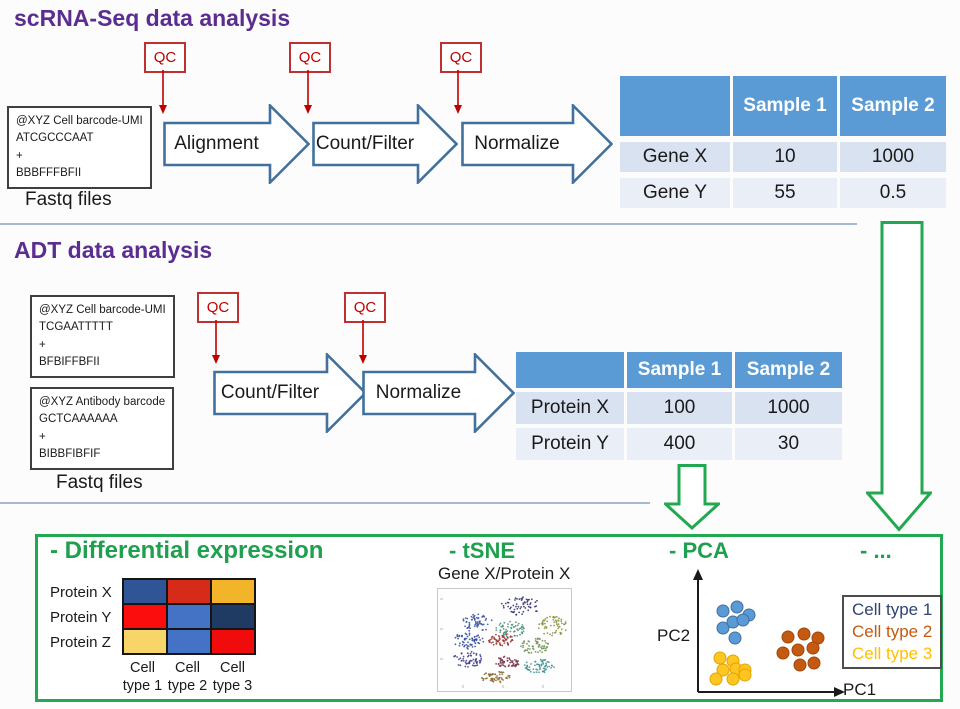 This screenshot has height=709, width=960. I want to click on fastq-line: GCTCAAAAAA, so click(78, 419).